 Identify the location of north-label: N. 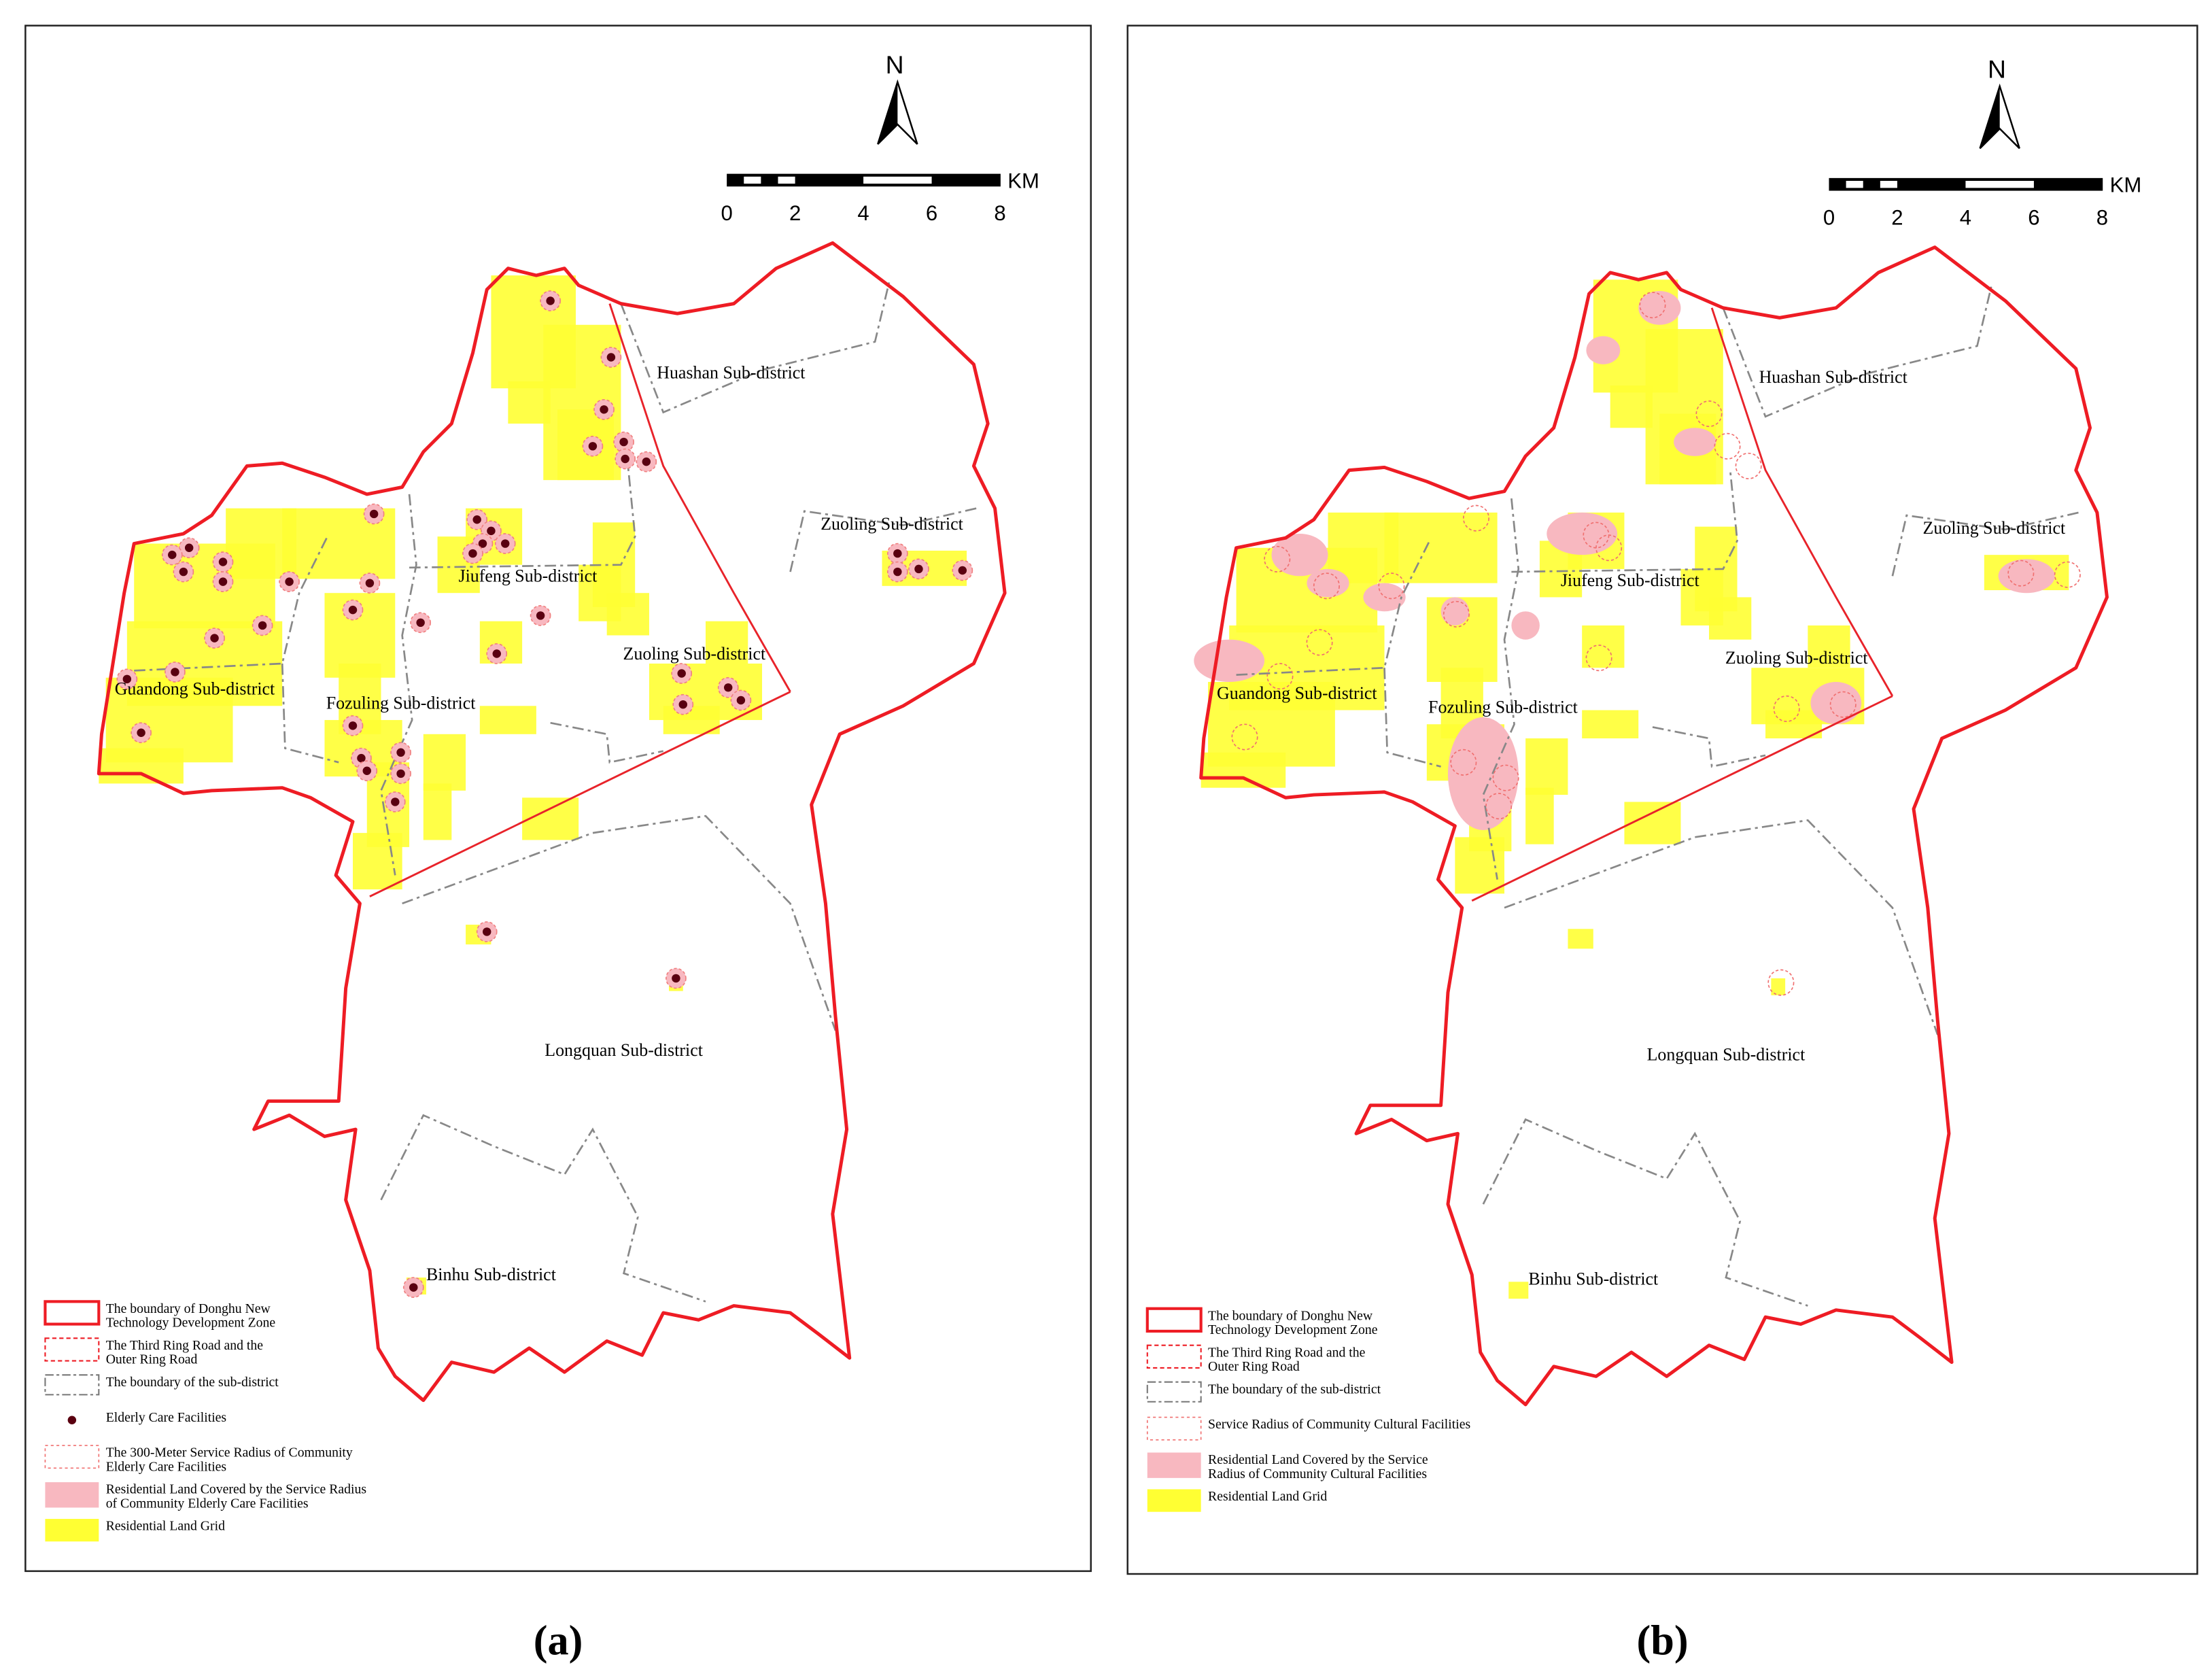
(1997, 69).